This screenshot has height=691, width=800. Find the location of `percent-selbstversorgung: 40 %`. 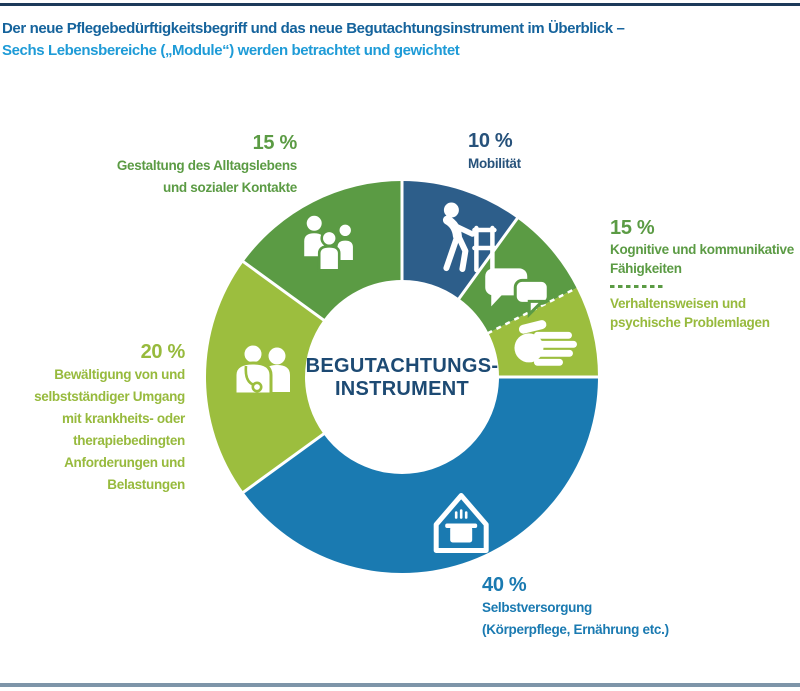

percent-selbstversorgung: 40 % is located at coordinates (504, 585).